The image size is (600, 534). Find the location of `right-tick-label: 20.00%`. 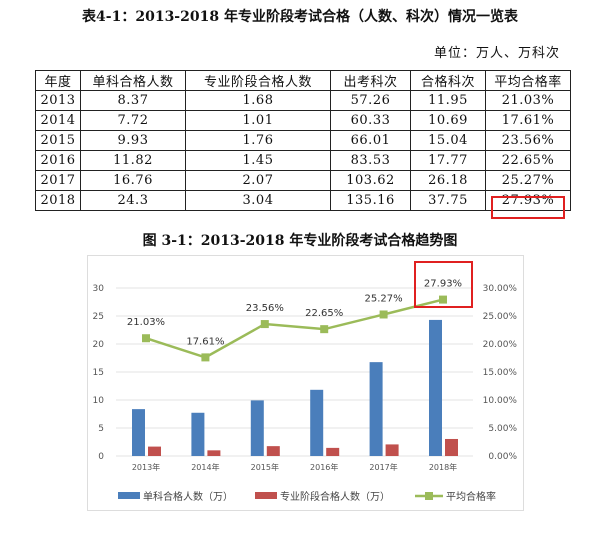

right-tick-label: 20.00% is located at coordinates (500, 345).